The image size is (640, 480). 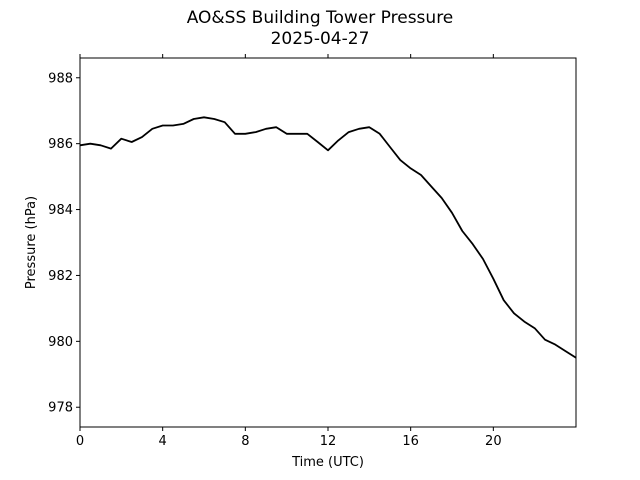 What do you see at coordinates (410, 441) in the screenshot?
I see `x-tick-label: 16` at bounding box center [410, 441].